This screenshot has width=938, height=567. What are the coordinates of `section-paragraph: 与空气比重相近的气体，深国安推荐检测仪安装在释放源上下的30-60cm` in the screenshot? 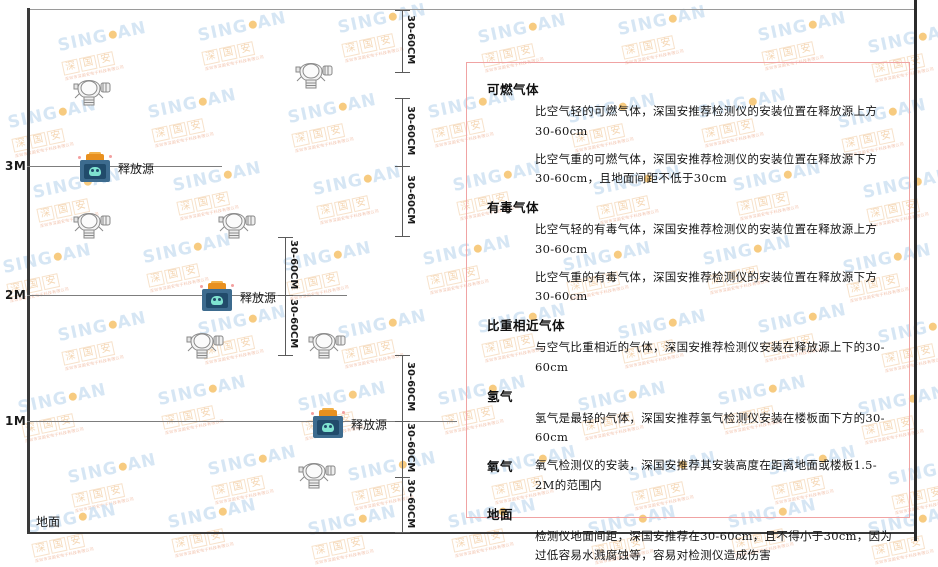 It's located at (710, 357).